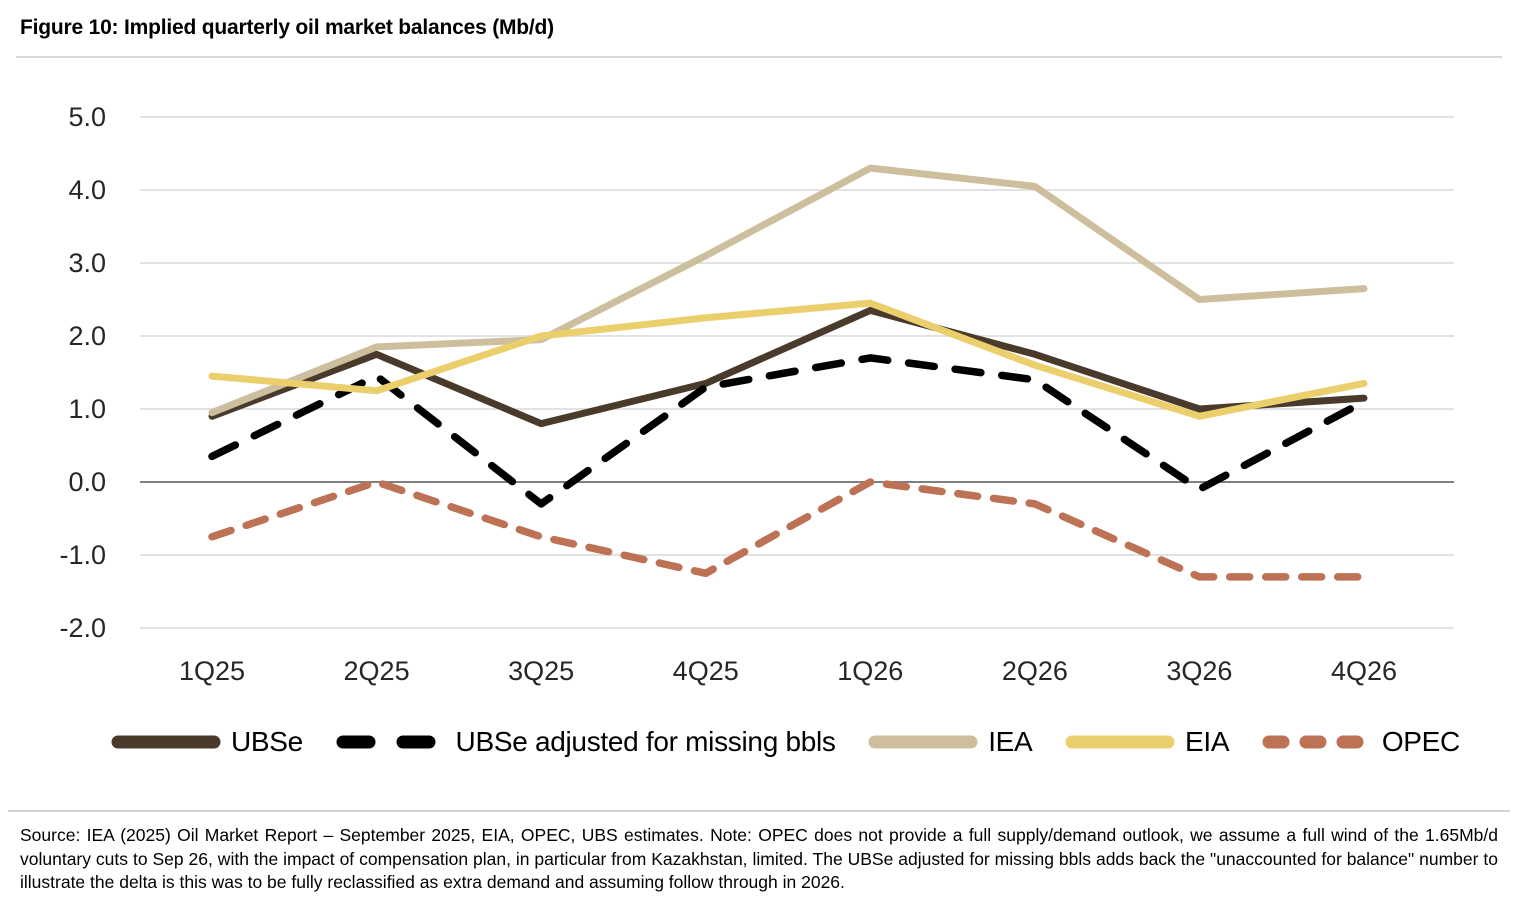 This screenshot has width=1518, height=916. I want to click on legend-label: UBSe, so click(267, 741).